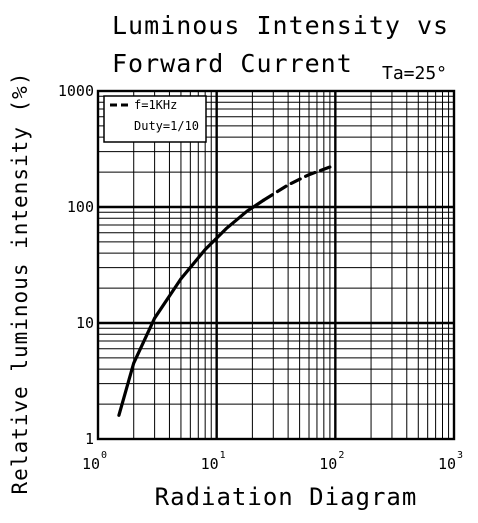 Image resolution: width=478 pixels, height=523 pixels. I want to click on x-tick-exponent: 1, so click(223, 455).